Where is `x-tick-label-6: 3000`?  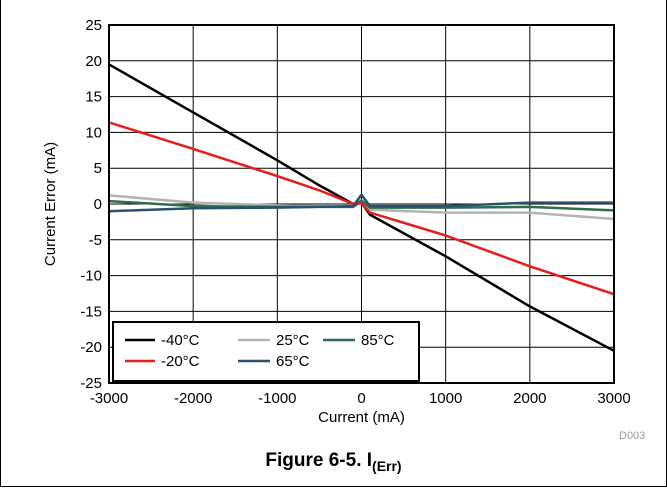
x-tick-label-6: 3000 is located at coordinates (613, 398).